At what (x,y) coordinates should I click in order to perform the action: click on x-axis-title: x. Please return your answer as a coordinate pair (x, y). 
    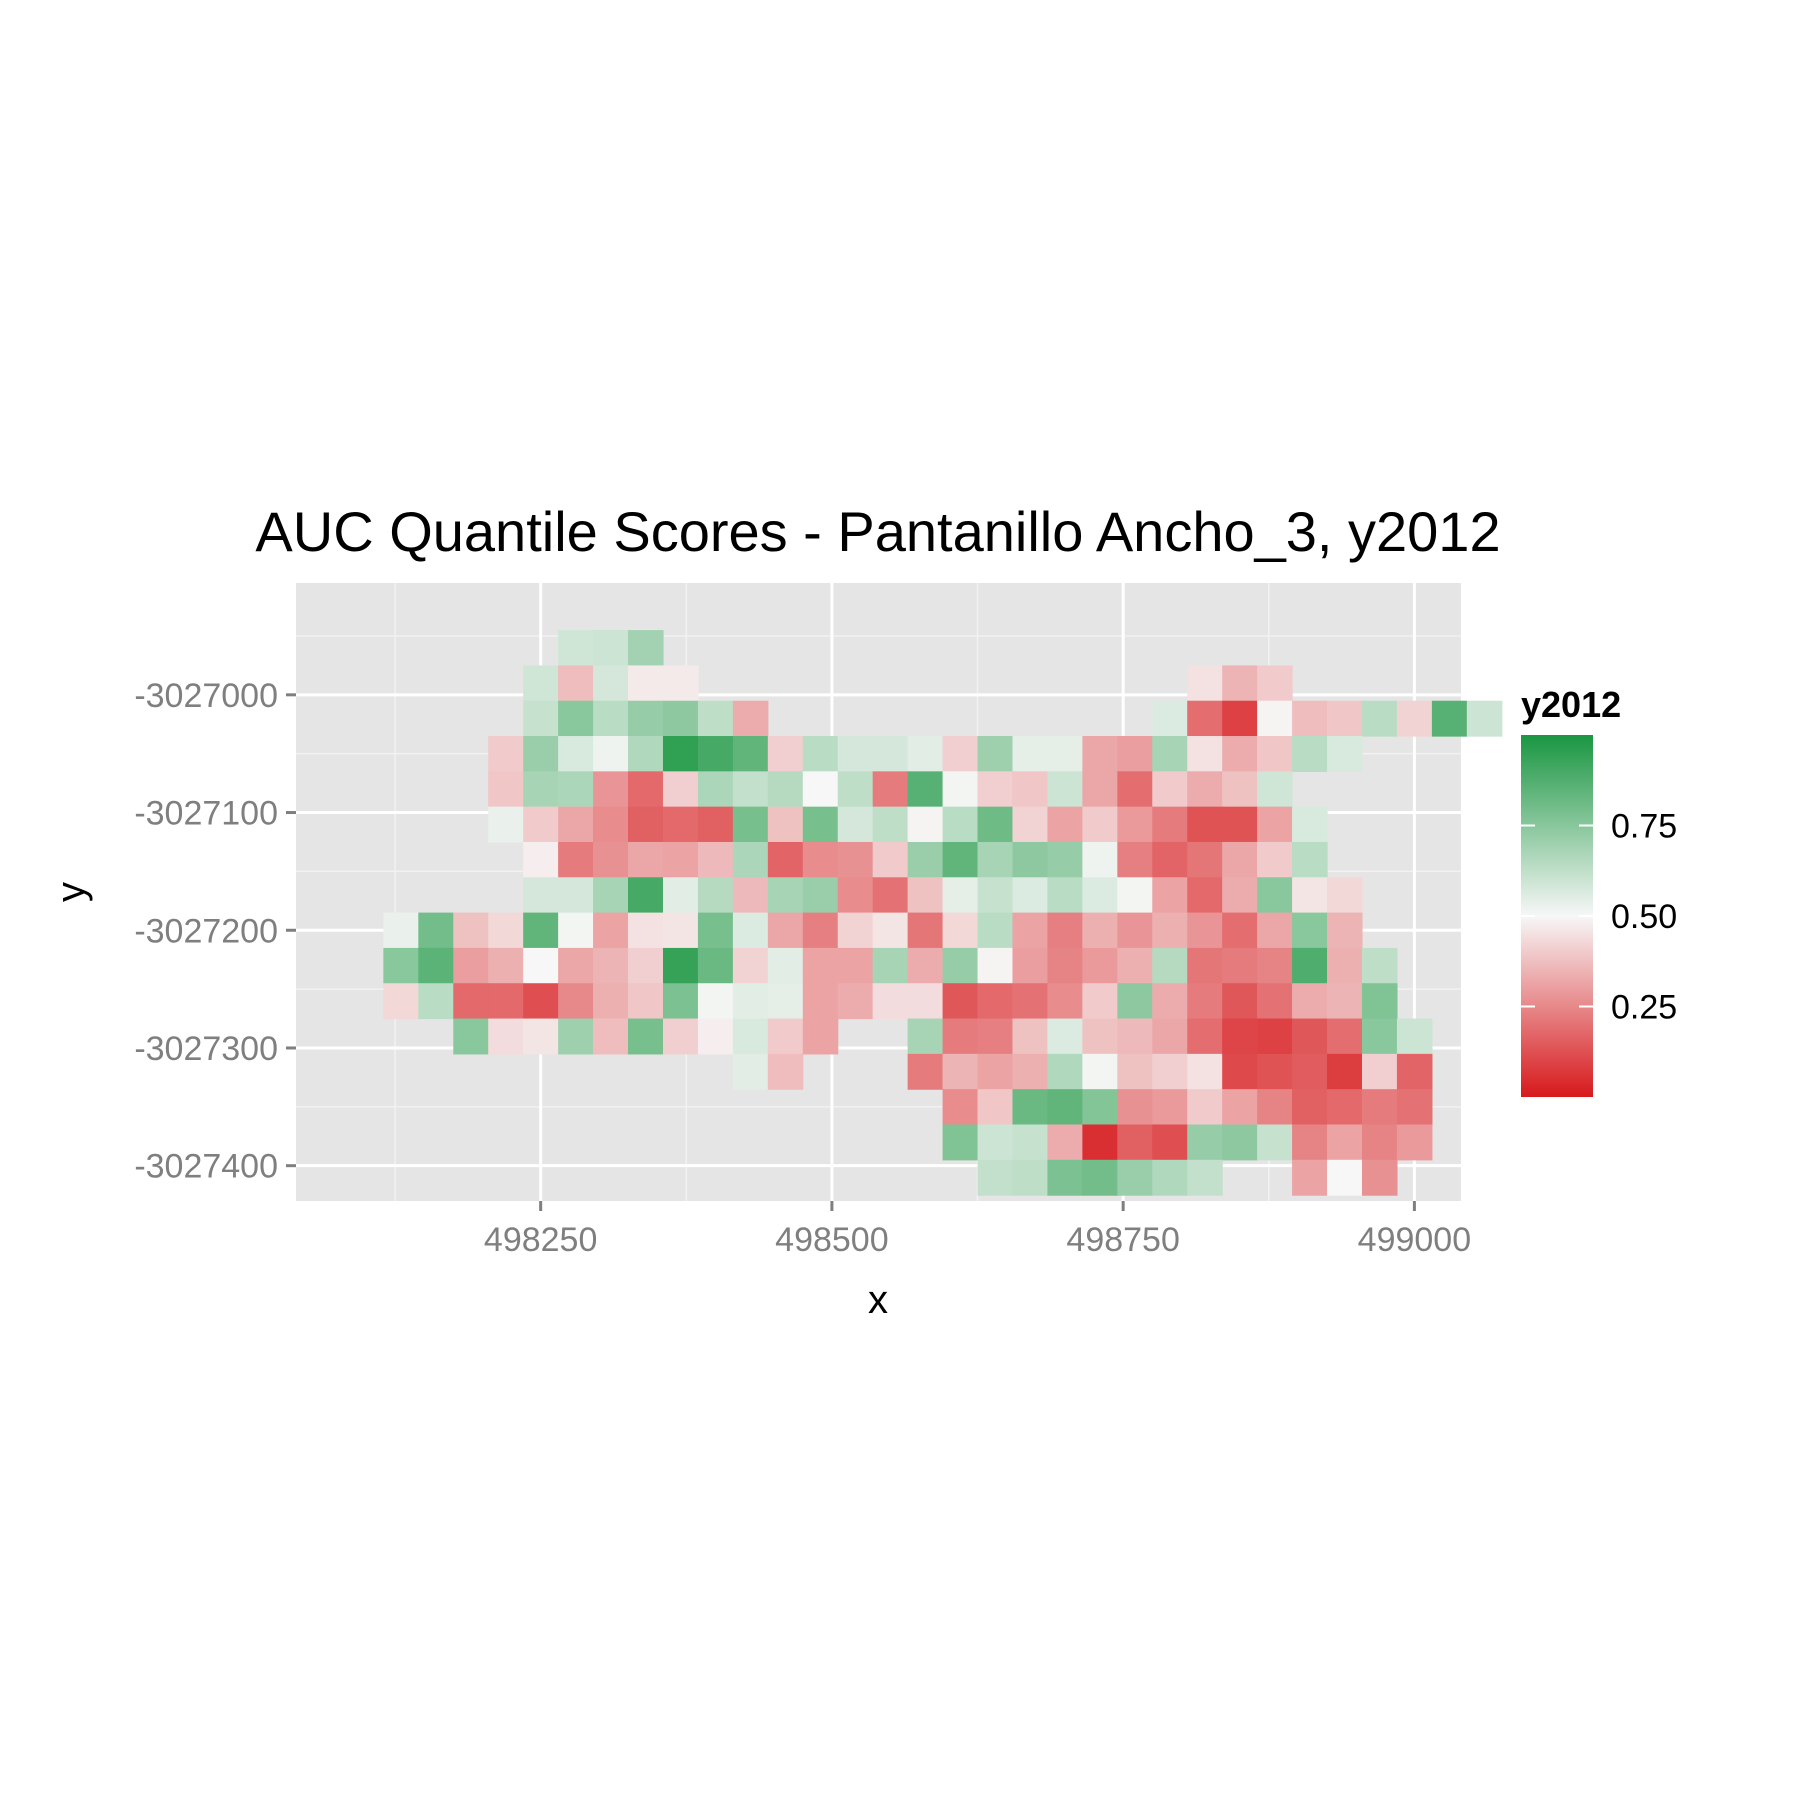
    Looking at the image, I should click on (878, 1300).